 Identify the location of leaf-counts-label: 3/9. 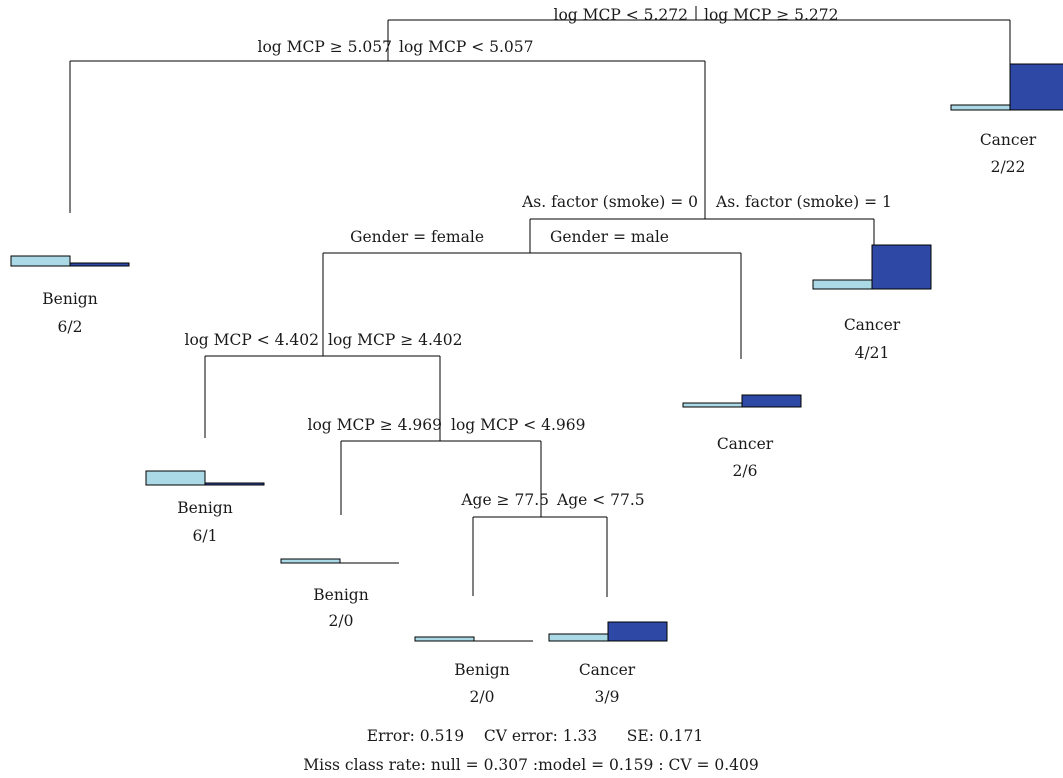
(607, 697).